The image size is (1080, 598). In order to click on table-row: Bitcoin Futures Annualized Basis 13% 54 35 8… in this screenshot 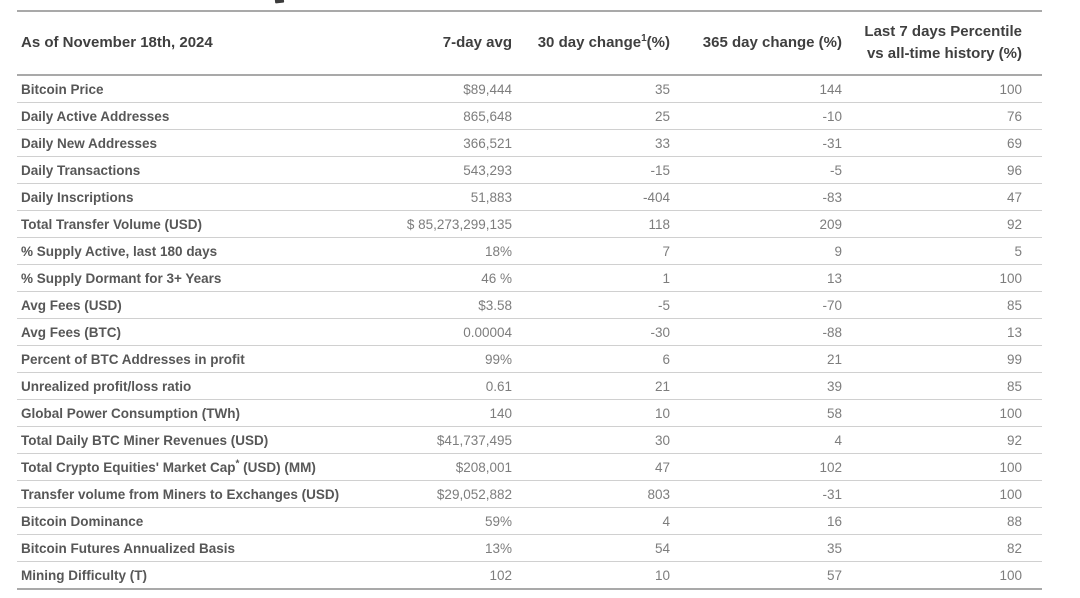, I will do `click(529, 548)`.